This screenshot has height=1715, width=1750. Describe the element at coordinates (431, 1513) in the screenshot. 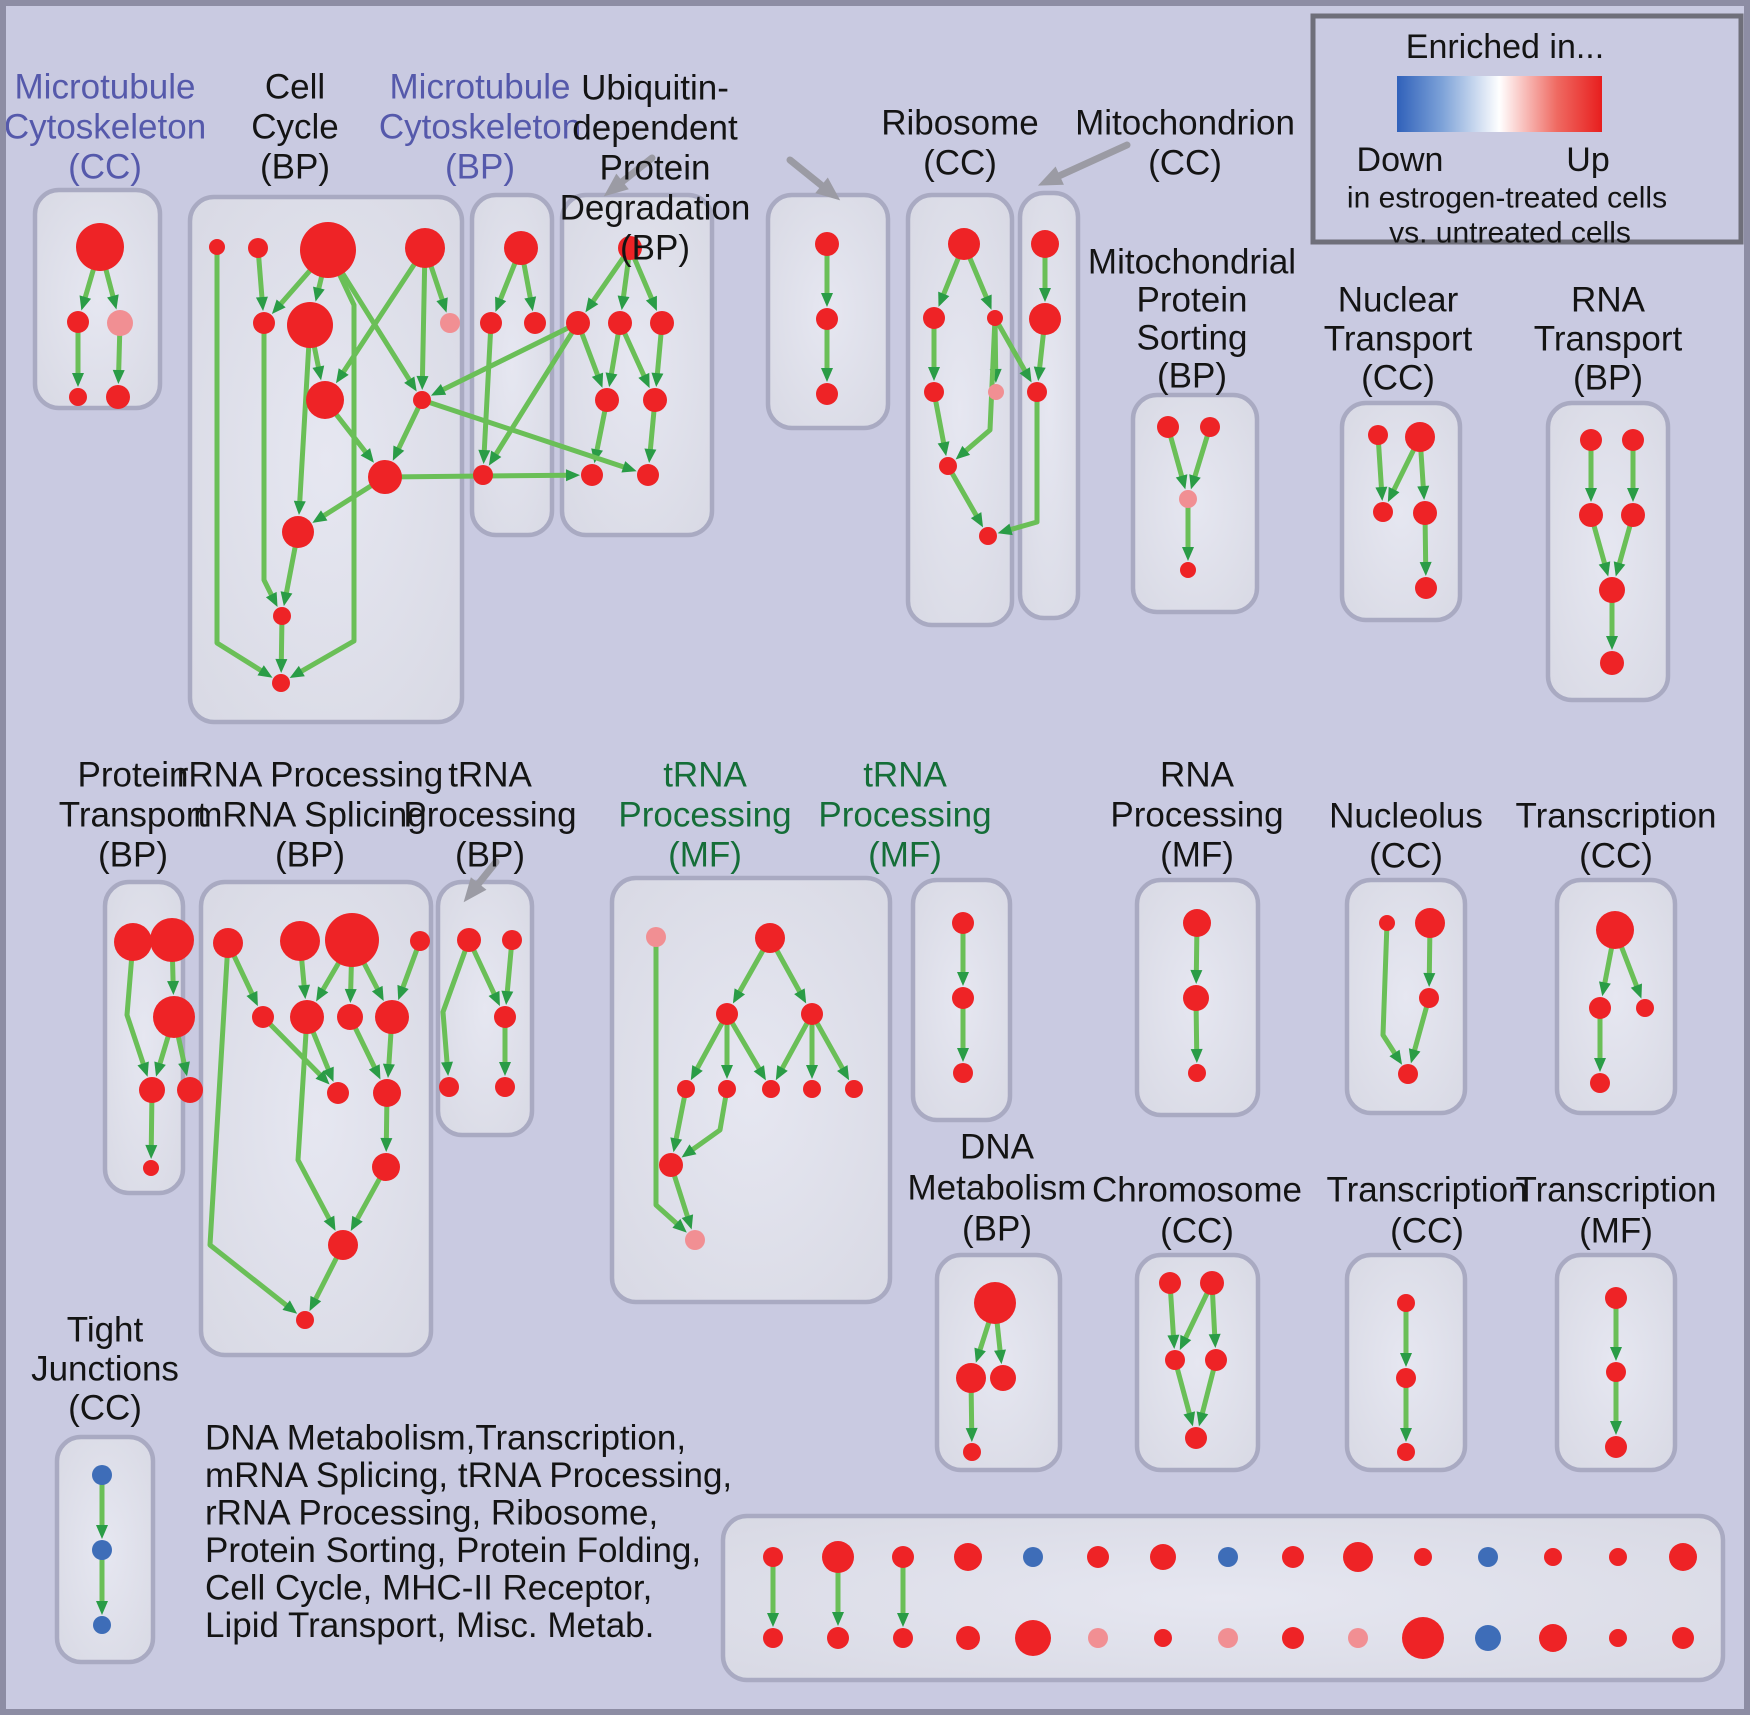

I see `note-line-2: rRNA Processing, Ribosome,` at that location.